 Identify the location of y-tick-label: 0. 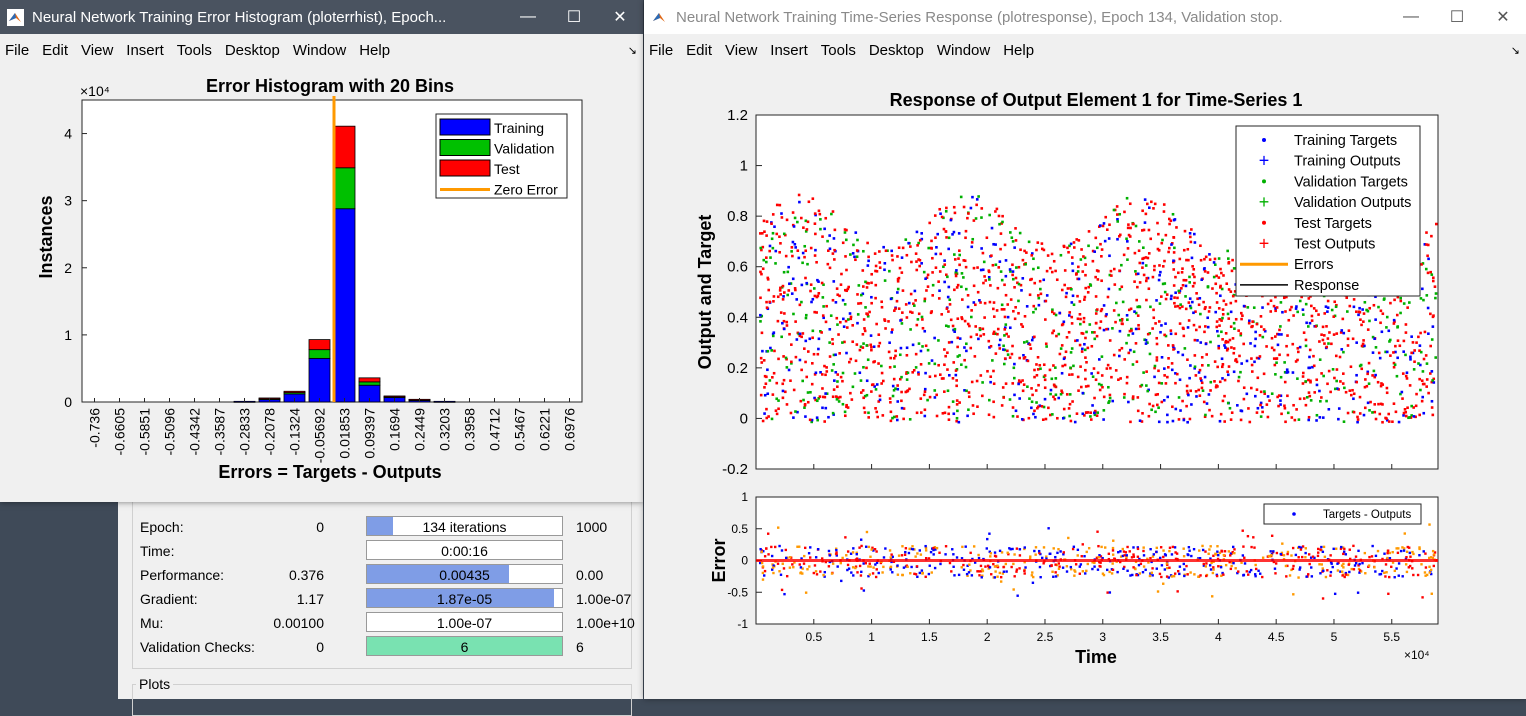
(744, 418).